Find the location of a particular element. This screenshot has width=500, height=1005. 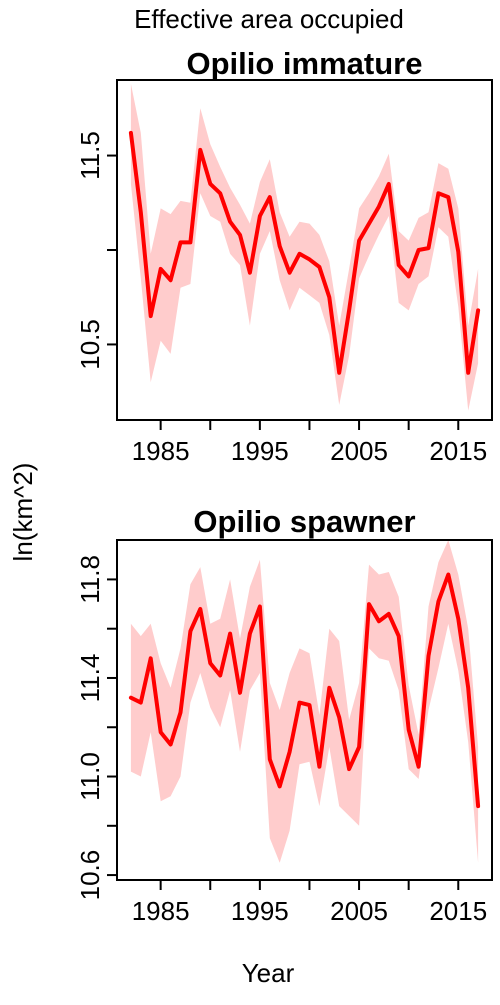

chart-title: Opilio immature is located at coordinates (305, 63).